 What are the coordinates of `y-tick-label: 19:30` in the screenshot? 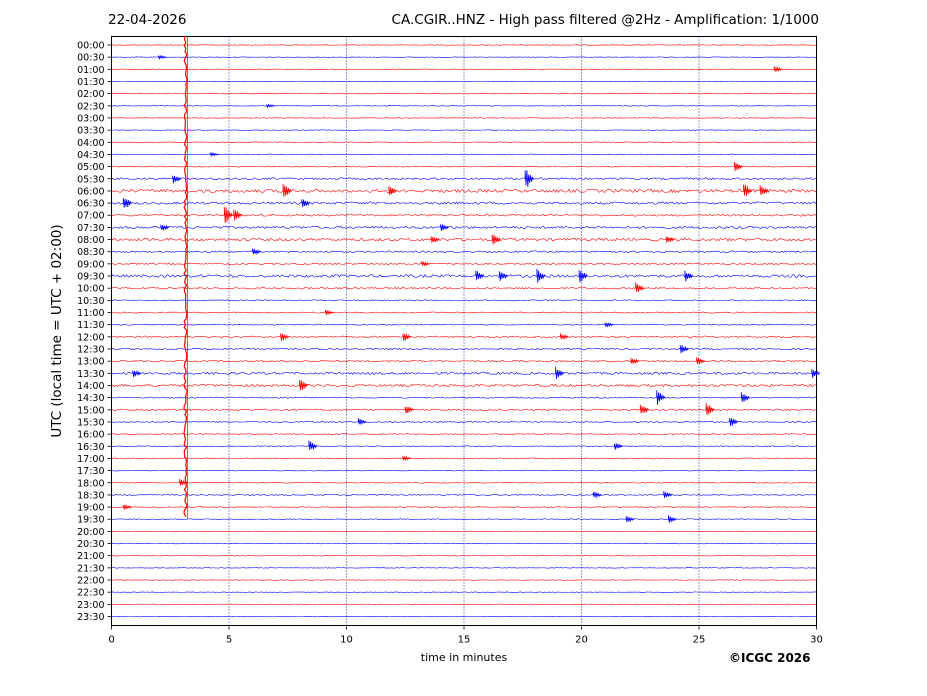 It's located at (90, 520).